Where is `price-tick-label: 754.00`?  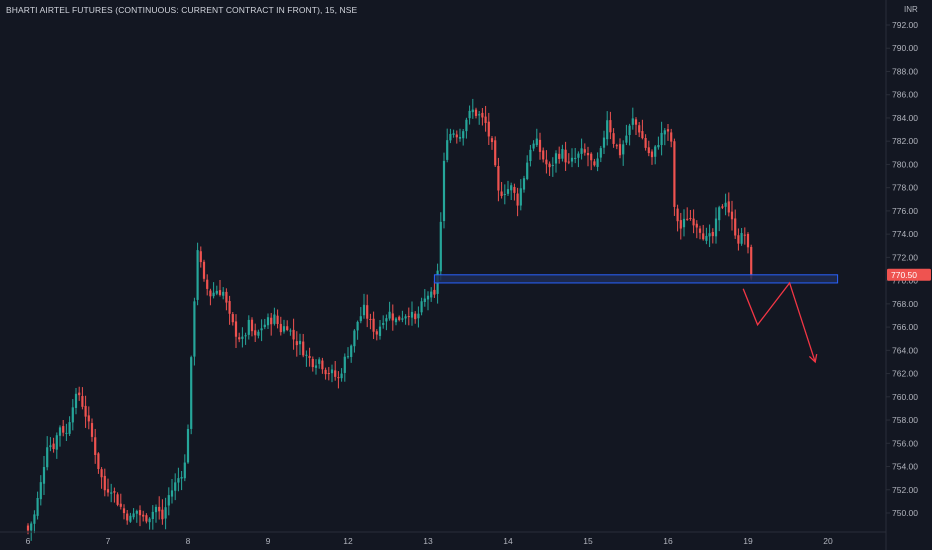 price-tick-label: 754.00 is located at coordinates (905, 467).